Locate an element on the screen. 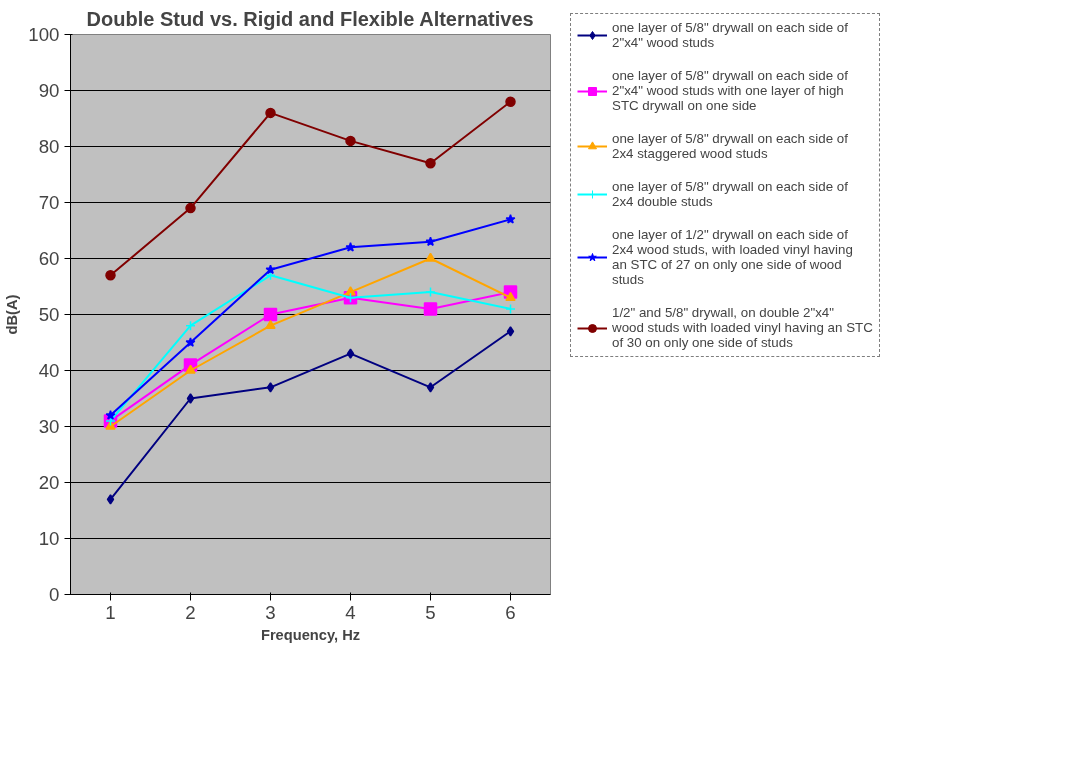  x-tick-label: 3 is located at coordinates (270, 612).